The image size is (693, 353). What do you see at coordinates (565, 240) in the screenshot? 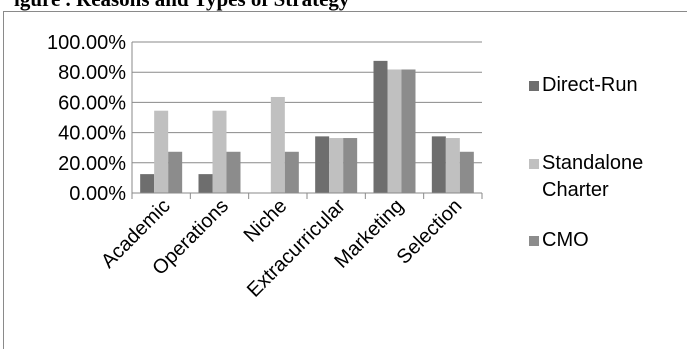
I see `legend-label: CMO` at bounding box center [565, 240].